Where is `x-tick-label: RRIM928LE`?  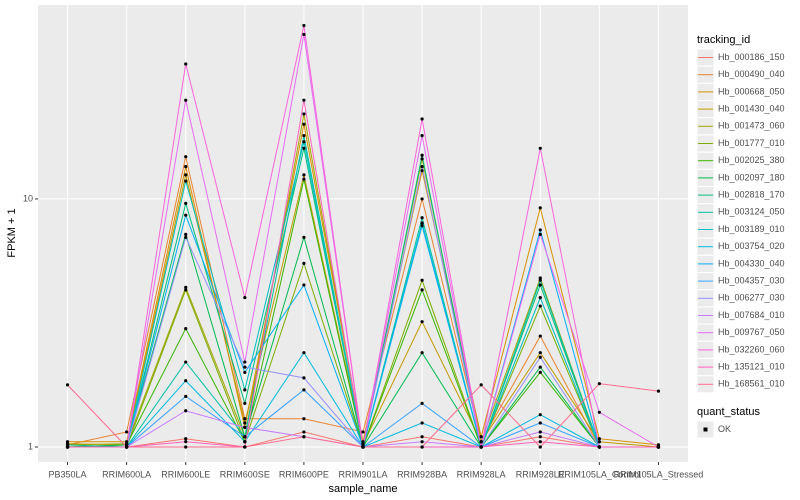
x-tick-label: RRIM928LE is located at coordinates (540, 474).